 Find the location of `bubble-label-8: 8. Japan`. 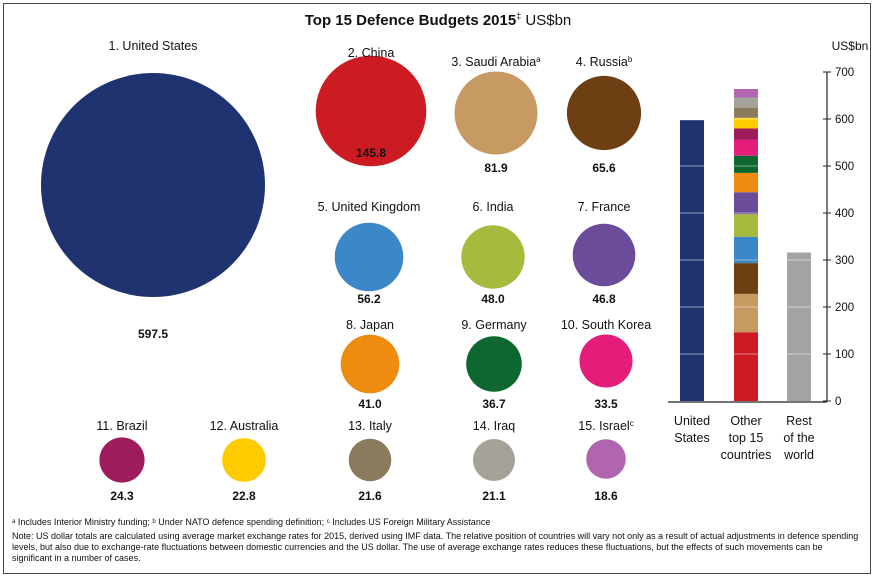

bubble-label-8: 8. Japan is located at coordinates (370, 325).